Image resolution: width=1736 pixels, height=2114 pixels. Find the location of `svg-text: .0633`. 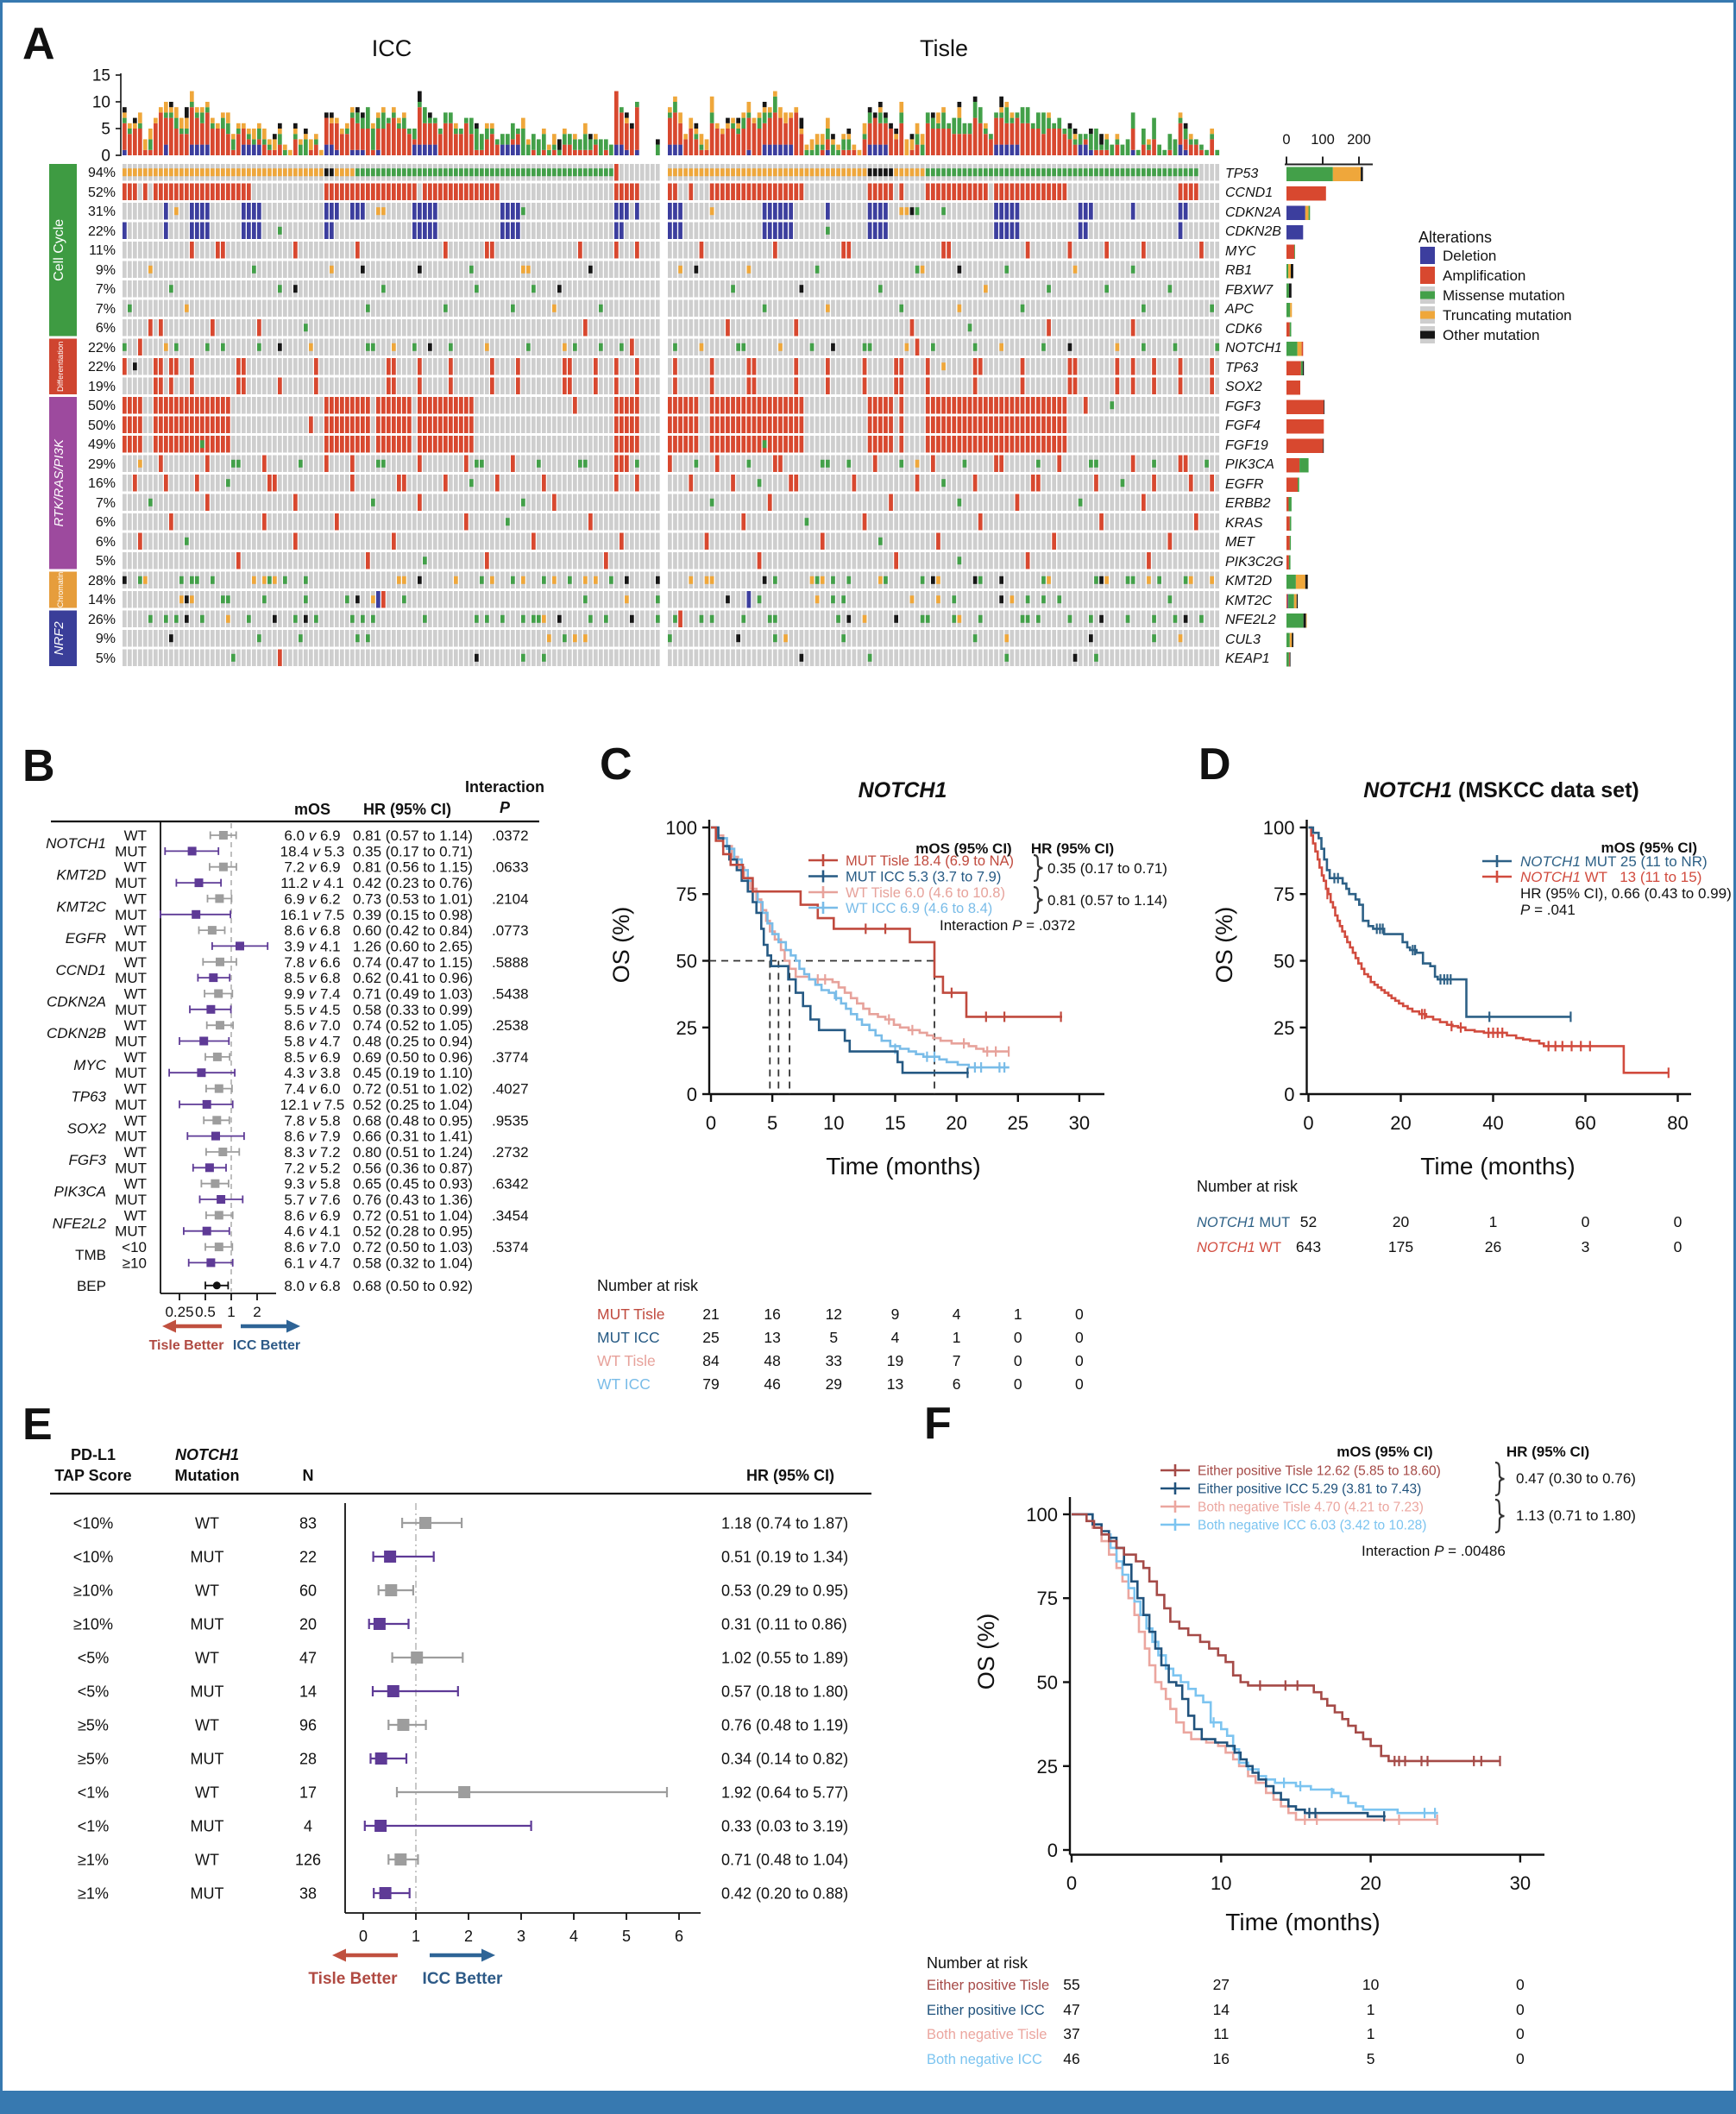

svg-text: .0633 is located at coordinates (510, 867).